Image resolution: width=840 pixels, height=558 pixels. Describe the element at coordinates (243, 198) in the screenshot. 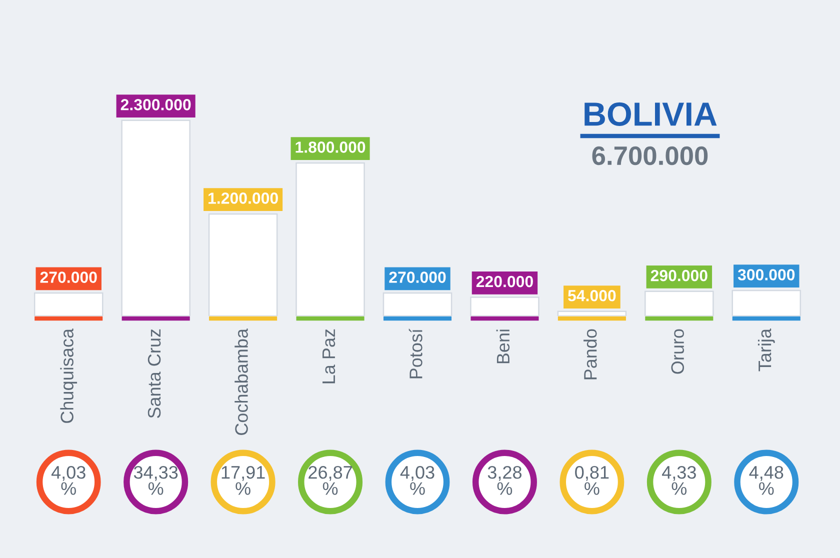

I see `data-label: 1.200.000` at that location.